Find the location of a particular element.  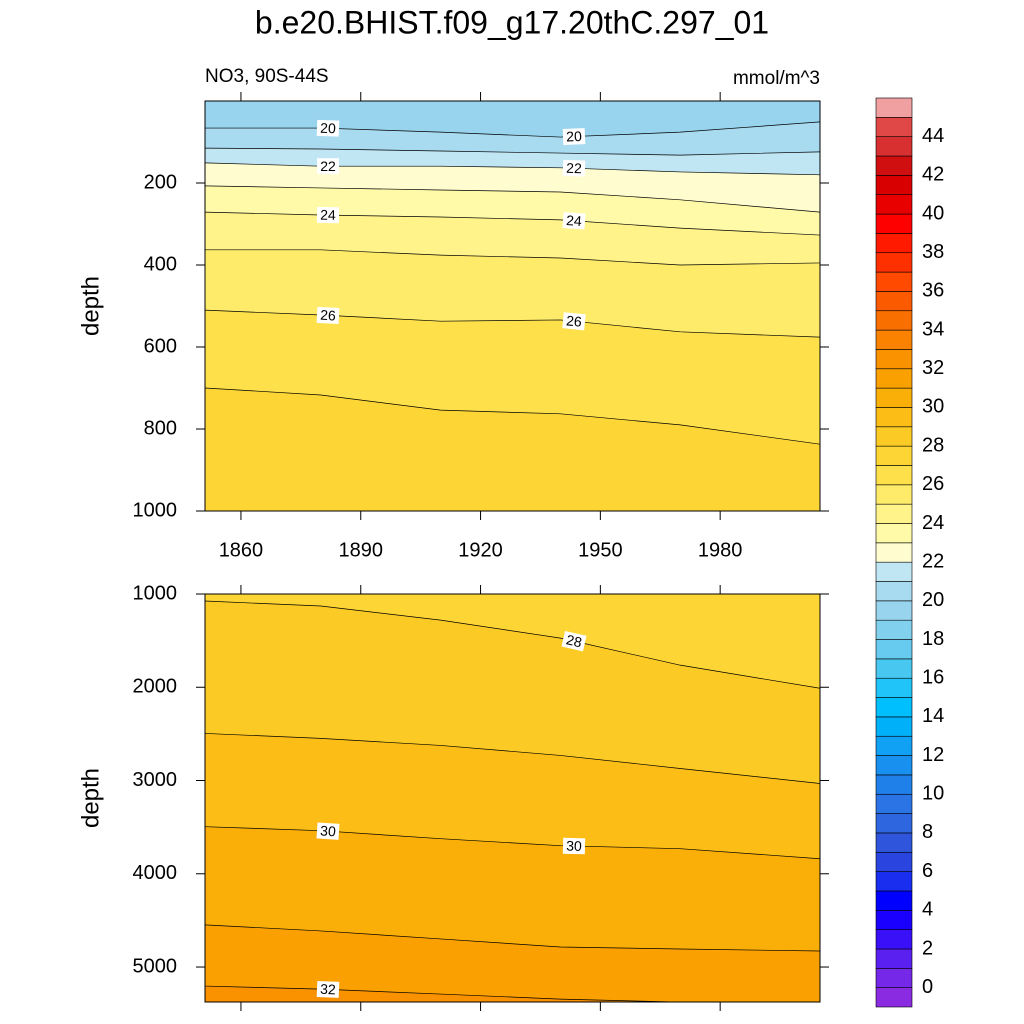

colorbar-label: 22 is located at coordinates (933, 561).